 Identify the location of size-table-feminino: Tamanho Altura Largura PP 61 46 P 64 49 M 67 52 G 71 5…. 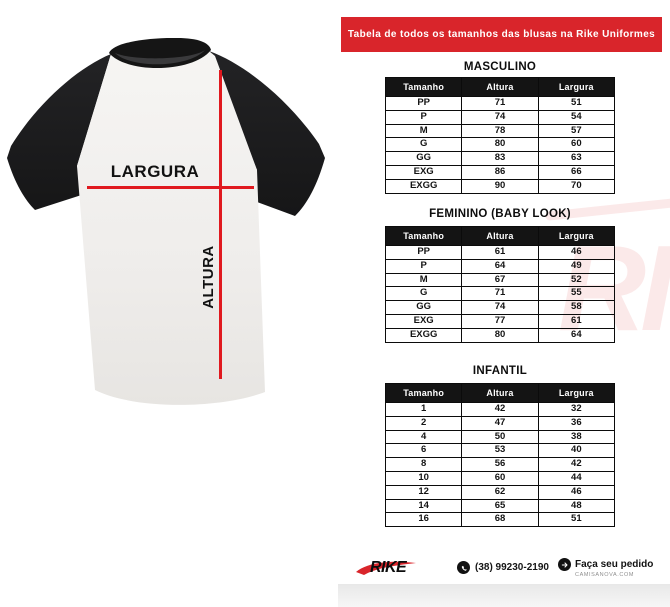
(500, 284).